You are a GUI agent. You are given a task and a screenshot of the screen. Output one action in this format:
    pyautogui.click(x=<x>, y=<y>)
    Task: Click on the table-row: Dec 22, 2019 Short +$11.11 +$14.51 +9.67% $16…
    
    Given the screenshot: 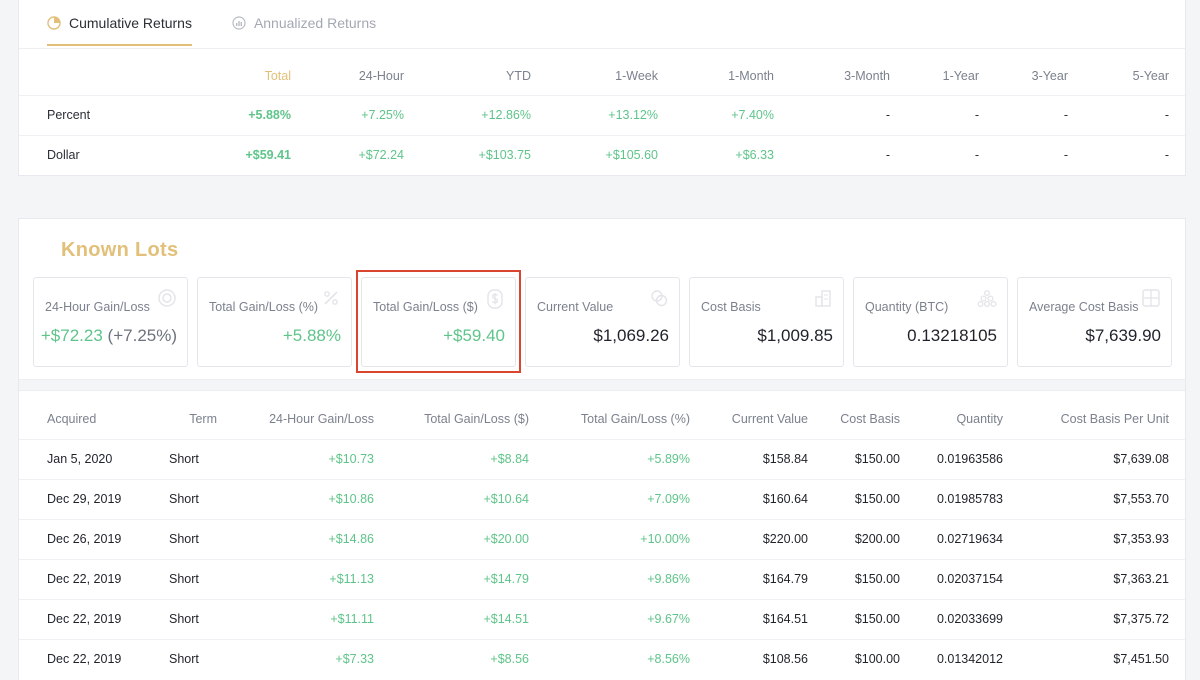 What is the action you would take?
    pyautogui.click(x=603, y=618)
    